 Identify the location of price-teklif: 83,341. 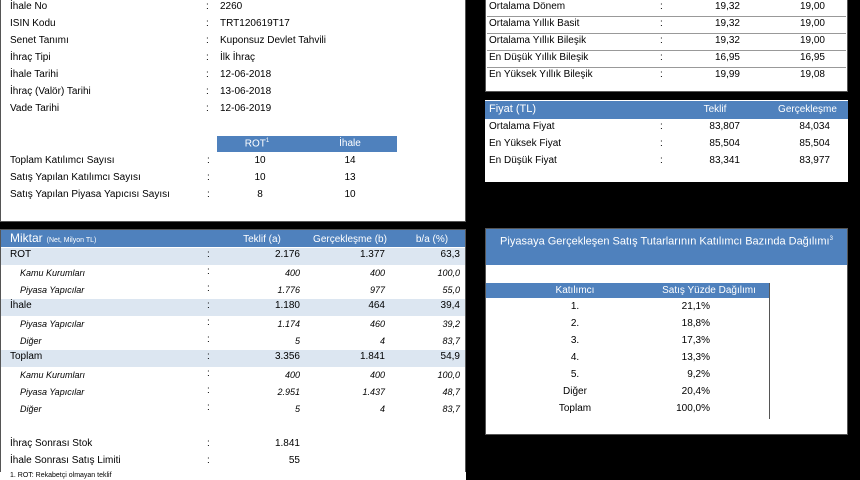
(724, 160).